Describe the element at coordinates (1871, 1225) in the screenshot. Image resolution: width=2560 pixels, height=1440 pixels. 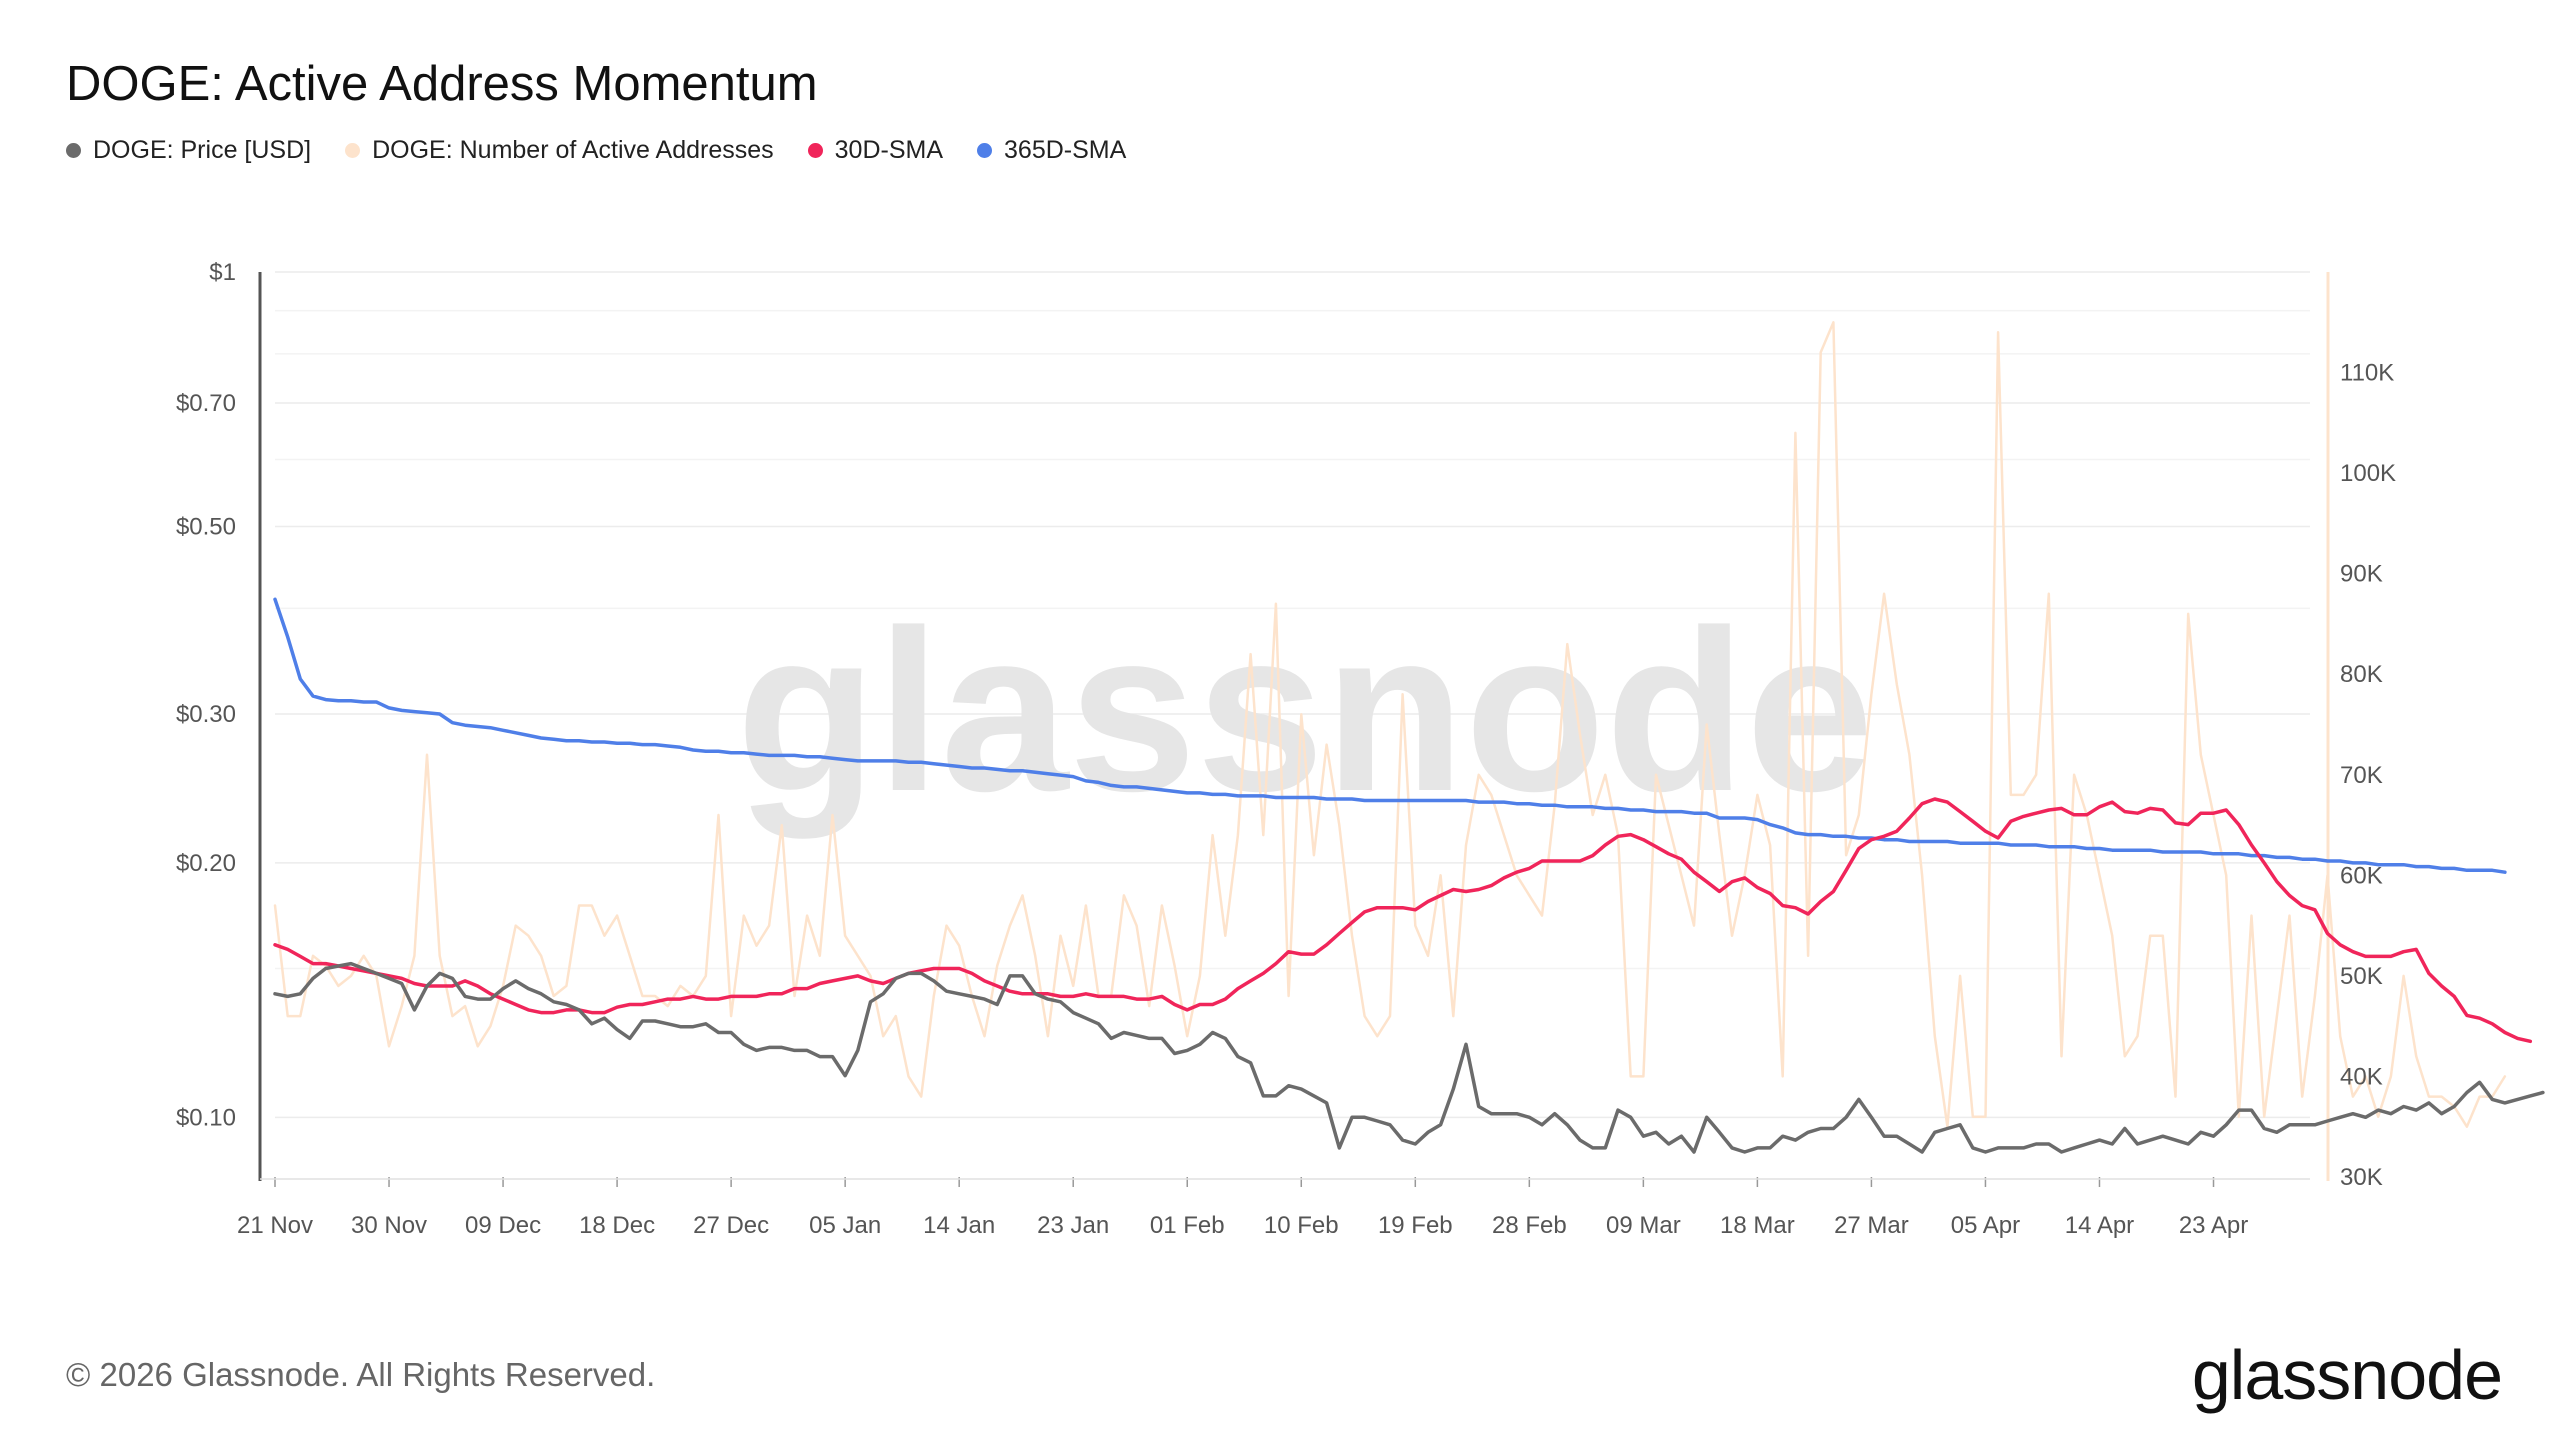
I see `x-tick-label: 27 Mar` at that location.